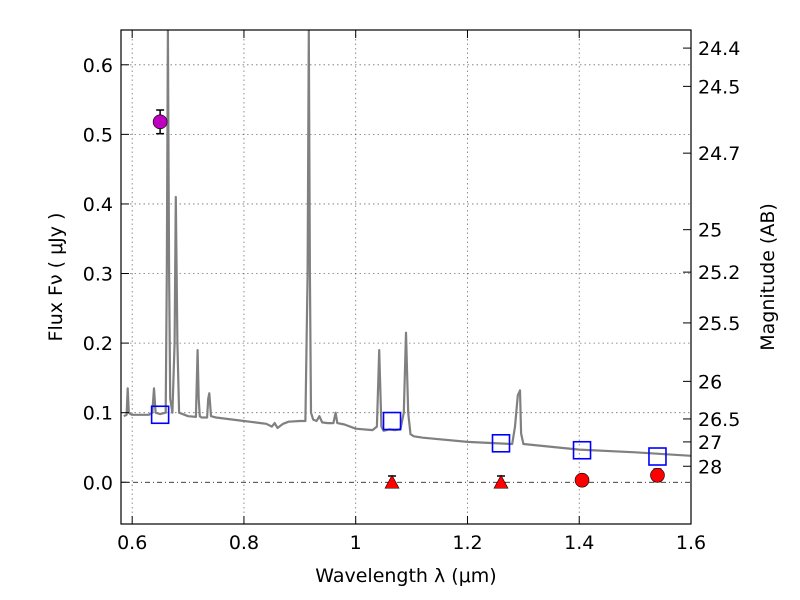 Image resolution: width=800 pixels, height=600 pixels. I want to click on right-tick-label: 28, so click(710, 467).